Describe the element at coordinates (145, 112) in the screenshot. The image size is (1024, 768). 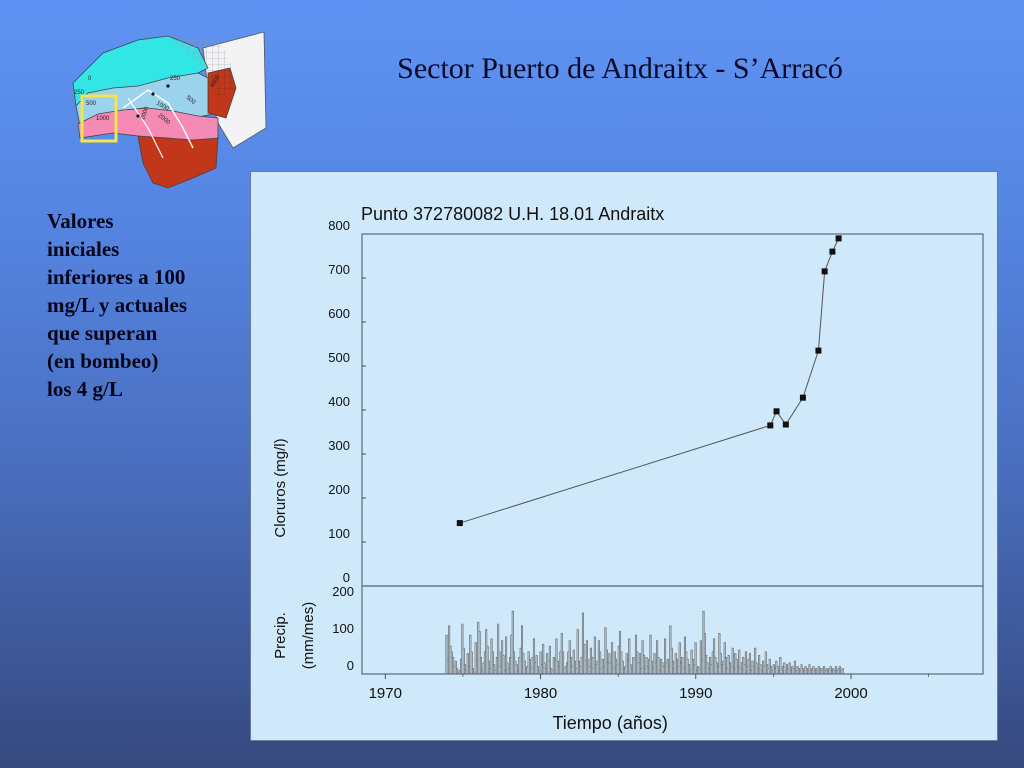
I see `map-contour-label: 2000` at that location.